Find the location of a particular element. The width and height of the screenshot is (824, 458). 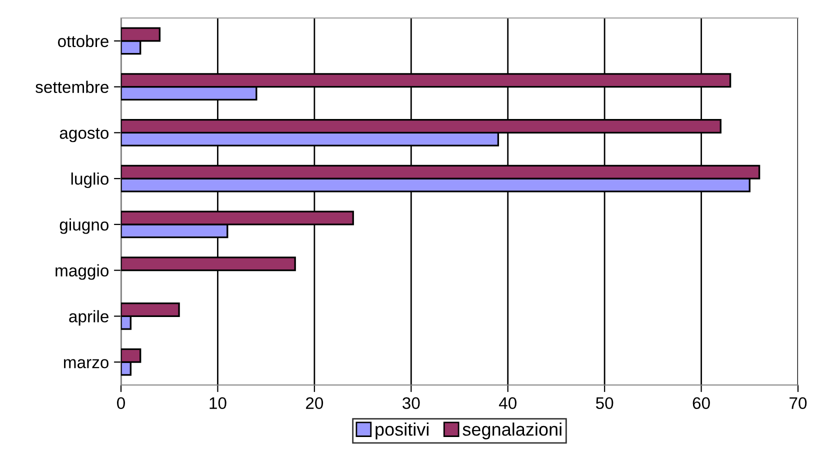

x-tick-label: 50 is located at coordinates (605, 403).